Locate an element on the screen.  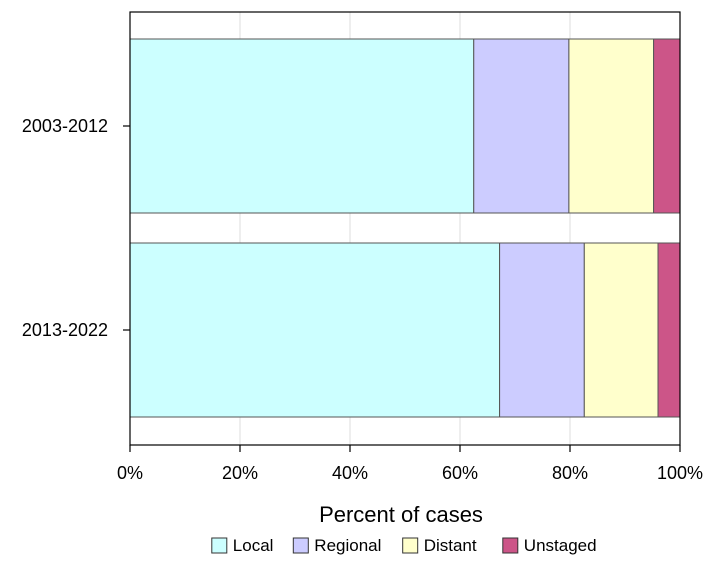
y-tick-label: 2003-2012 is located at coordinates (65, 126).